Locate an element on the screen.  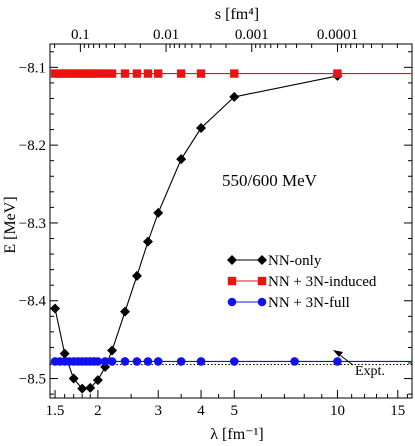
legend-item: NN + 3N-full is located at coordinates (288, 303).